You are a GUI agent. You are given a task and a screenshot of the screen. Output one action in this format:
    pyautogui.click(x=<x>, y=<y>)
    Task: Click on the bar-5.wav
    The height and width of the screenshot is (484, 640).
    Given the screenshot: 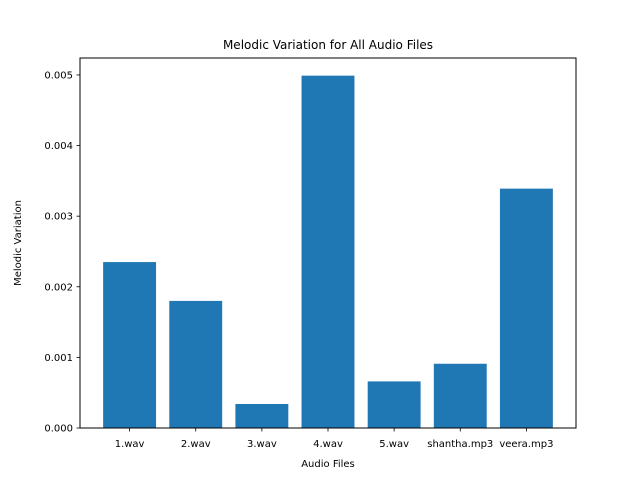 What is the action you would take?
    pyautogui.click(x=394, y=404)
    